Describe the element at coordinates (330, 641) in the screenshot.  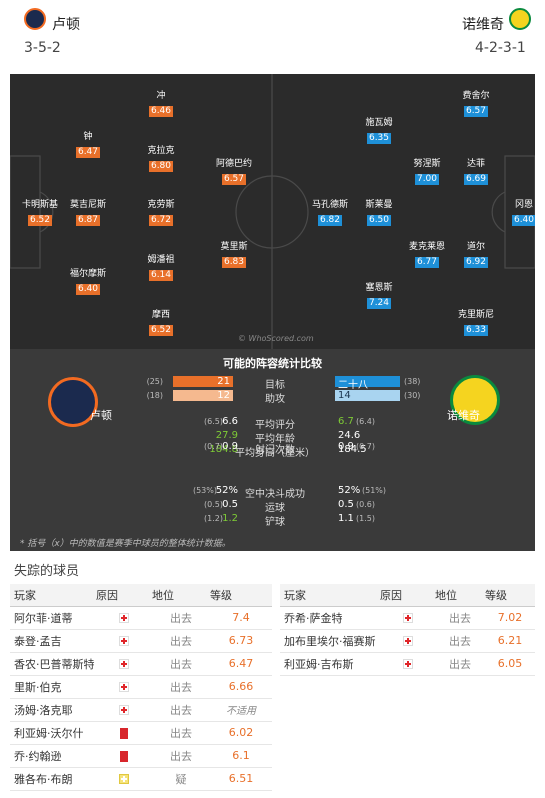
I see `player-name-link: 加布里埃尔·福赛斯` at that location.